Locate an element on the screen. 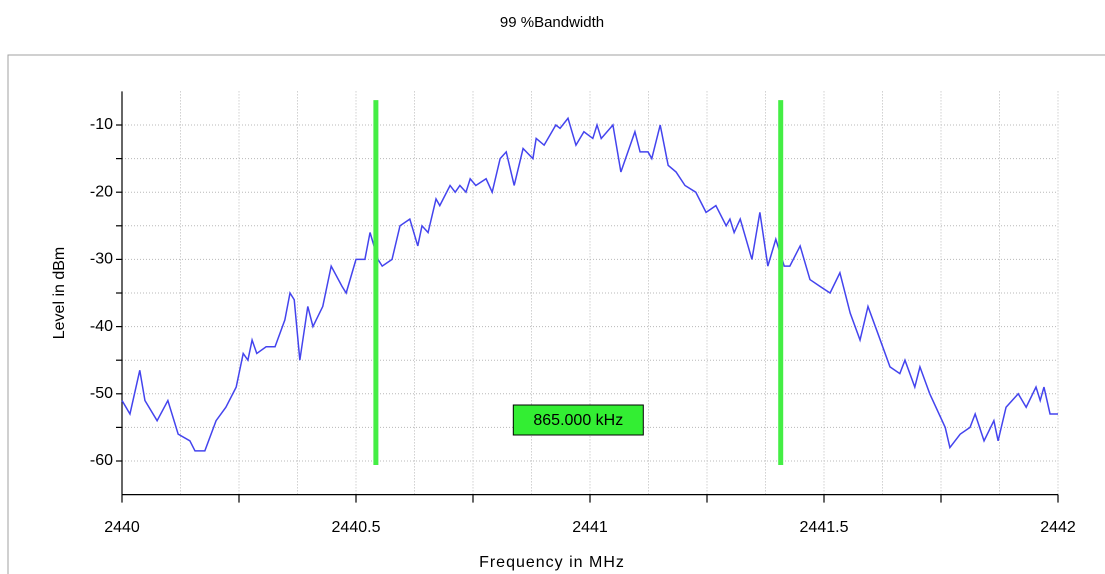 Image resolution: width=1105 pixels, height=574 pixels. y-tick-label: -50 is located at coordinates (101, 393).